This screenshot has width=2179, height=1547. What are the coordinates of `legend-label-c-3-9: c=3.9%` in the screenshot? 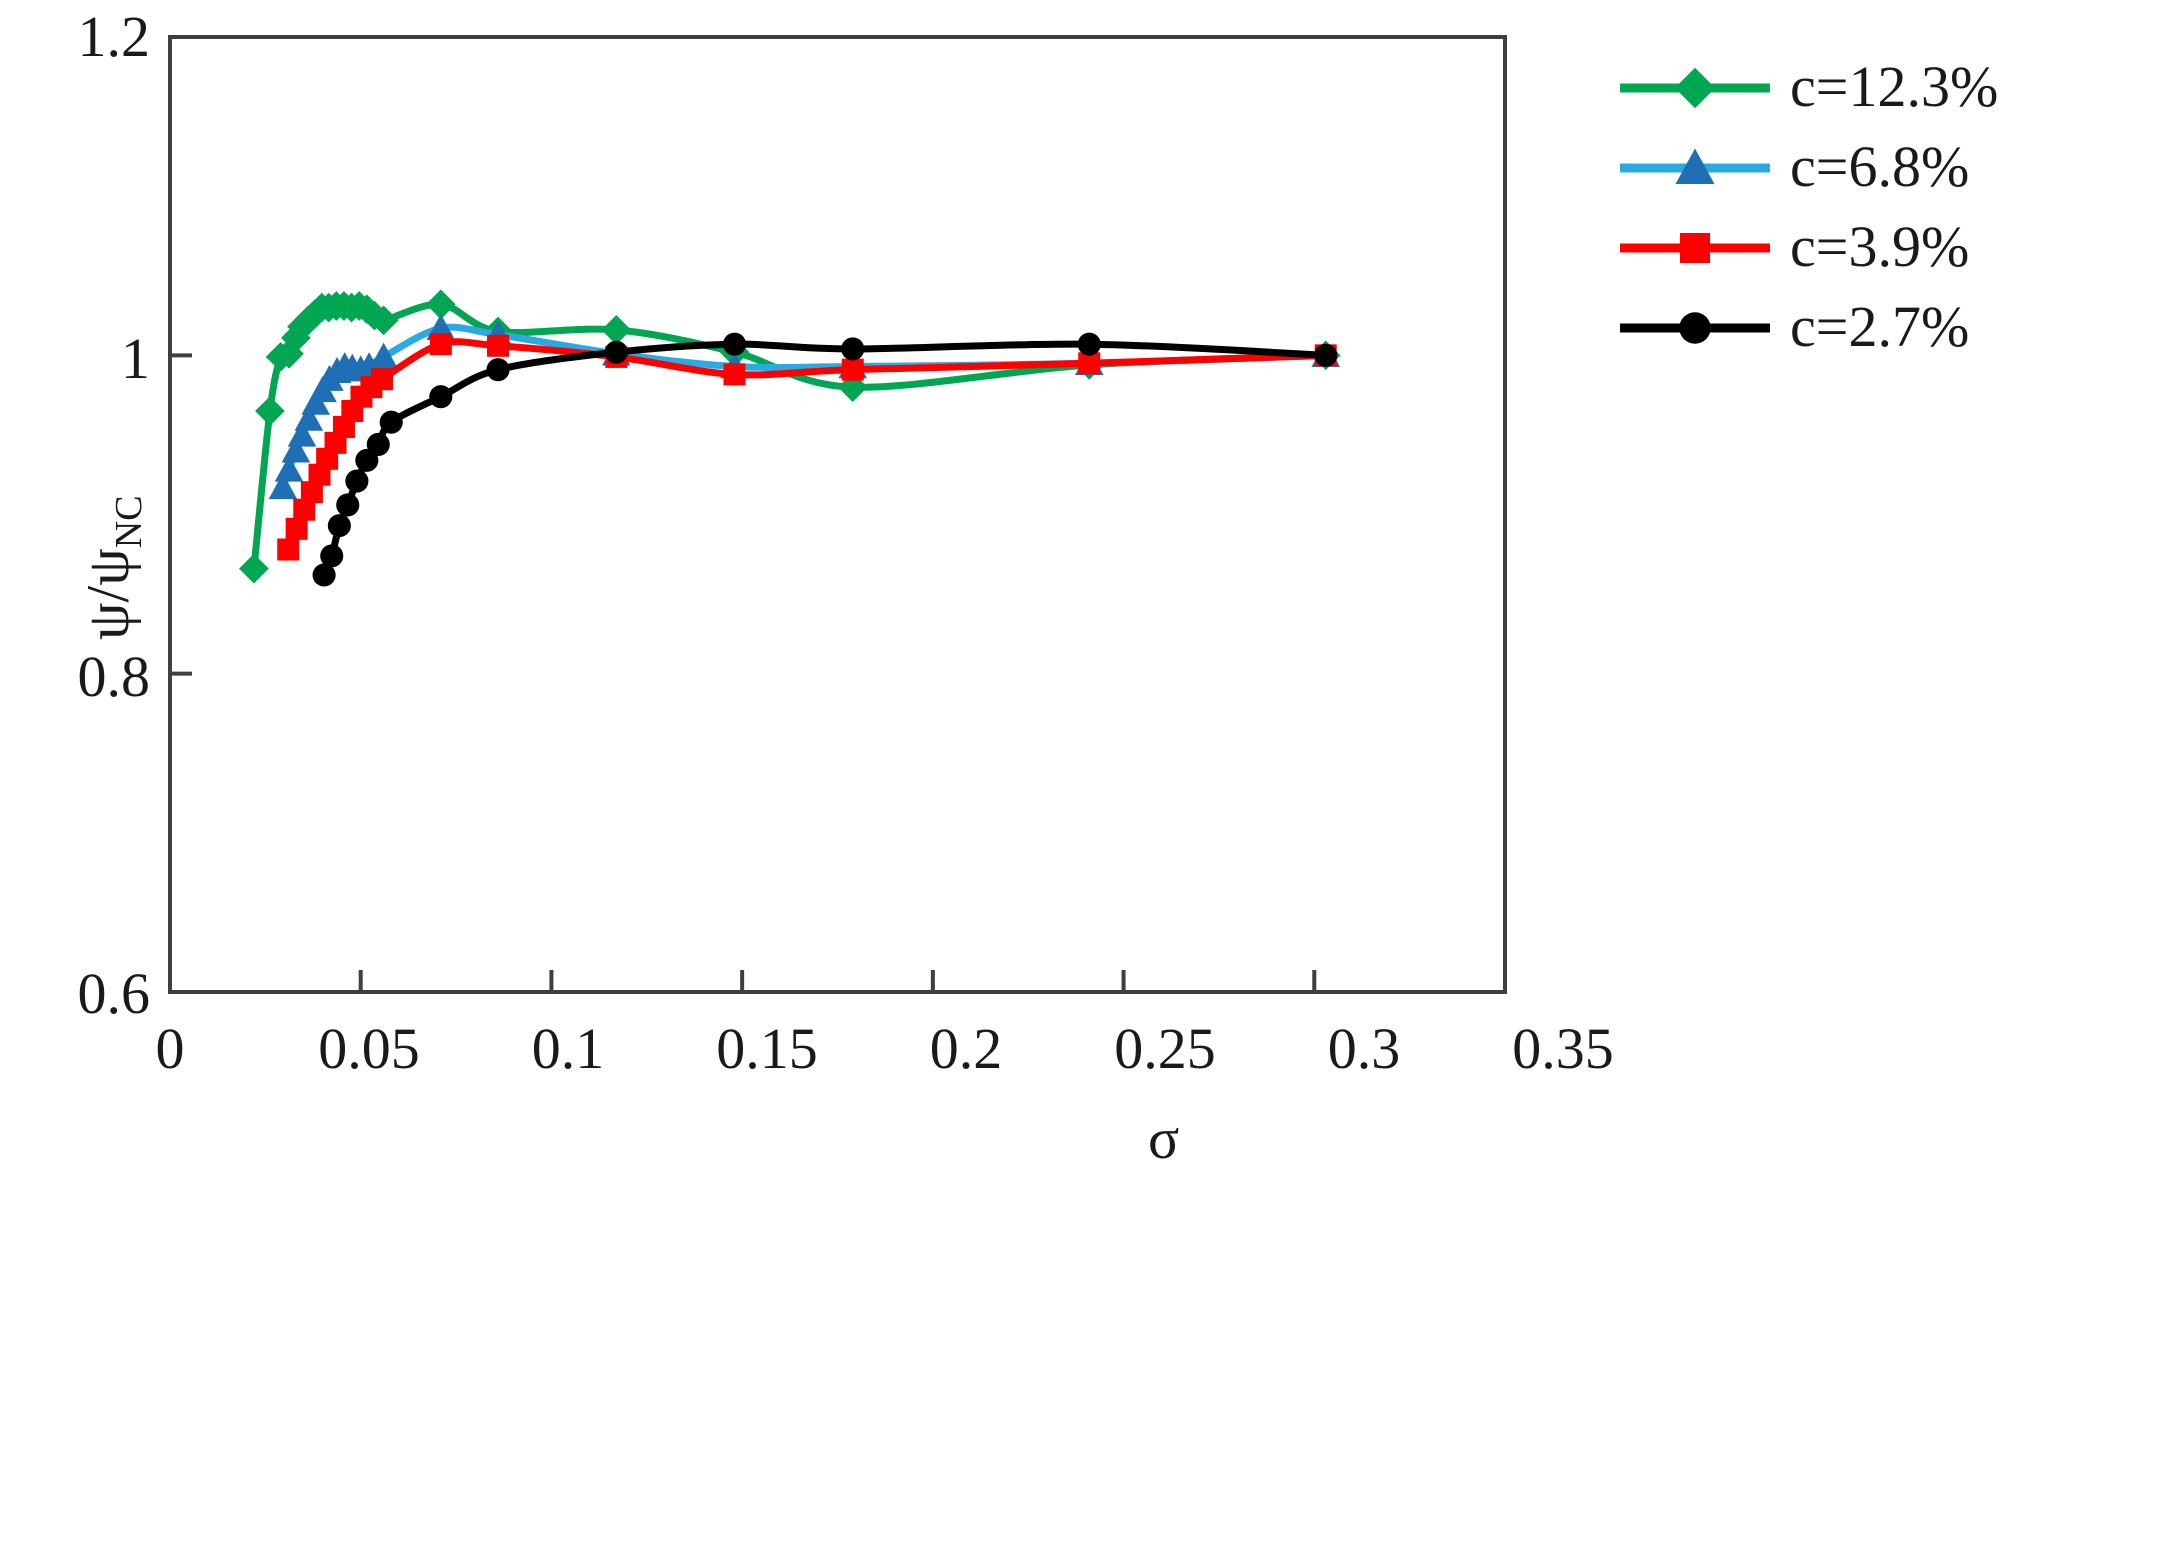 It's located at (1880, 246).